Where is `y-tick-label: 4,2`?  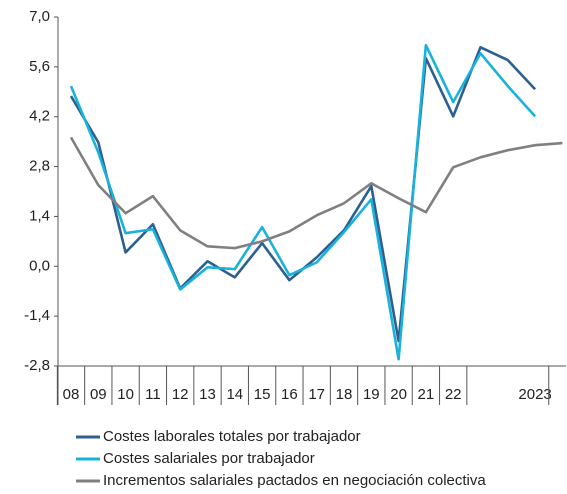
y-tick-label: 4,2 is located at coordinates (39, 116).